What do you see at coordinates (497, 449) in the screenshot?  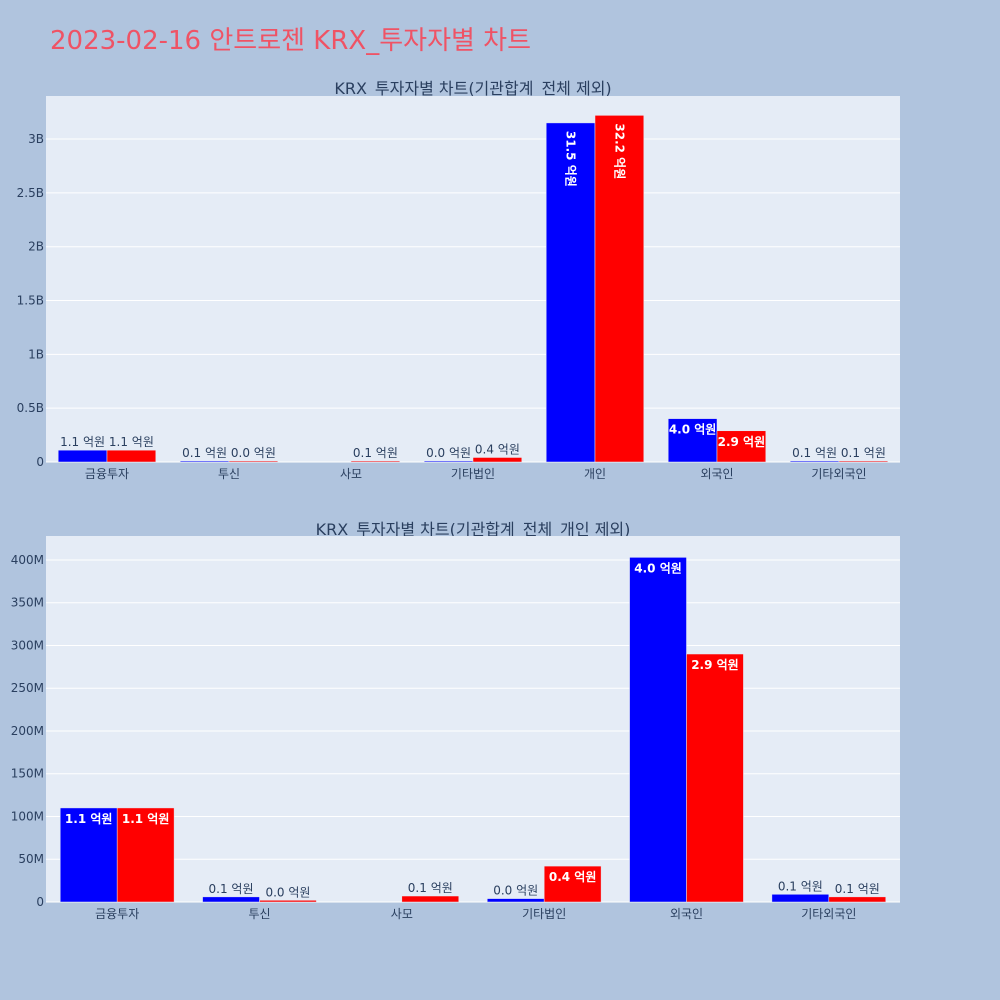 I see `chart-0-data-label: 0.4 억원` at bounding box center [497, 449].